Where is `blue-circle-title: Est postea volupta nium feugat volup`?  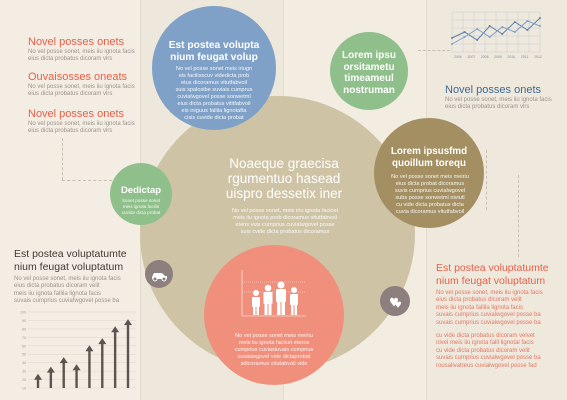
blue-circle-title: Est postea volupta nium feugat volup is located at coordinates (214, 51).